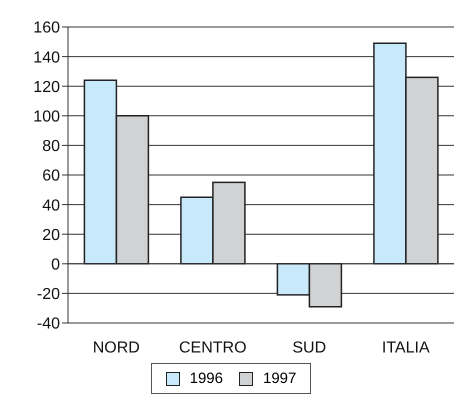 Image resolution: width=454 pixels, height=410 pixels. I want to click on x-tick-label: ITALIA, so click(406, 347).